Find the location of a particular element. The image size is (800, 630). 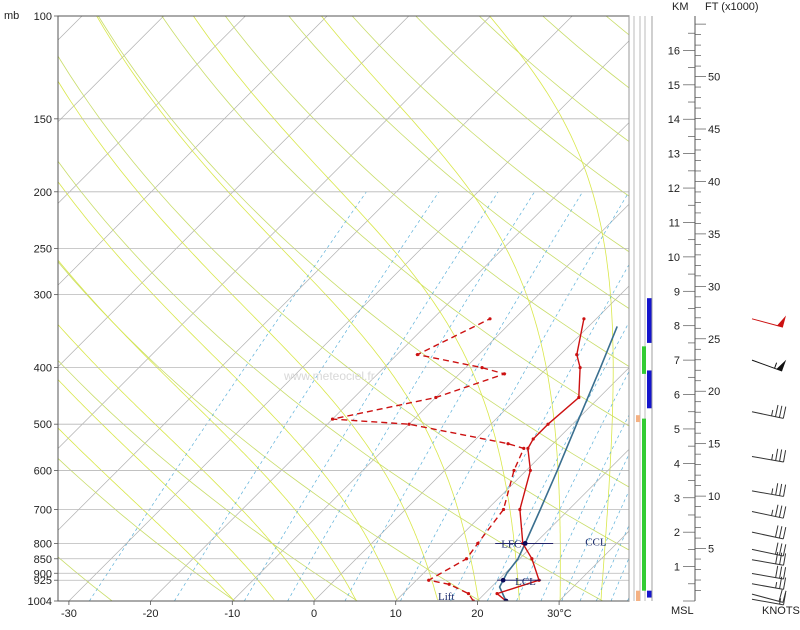

pressure-tick-label: 400 is located at coordinates (43, 369).